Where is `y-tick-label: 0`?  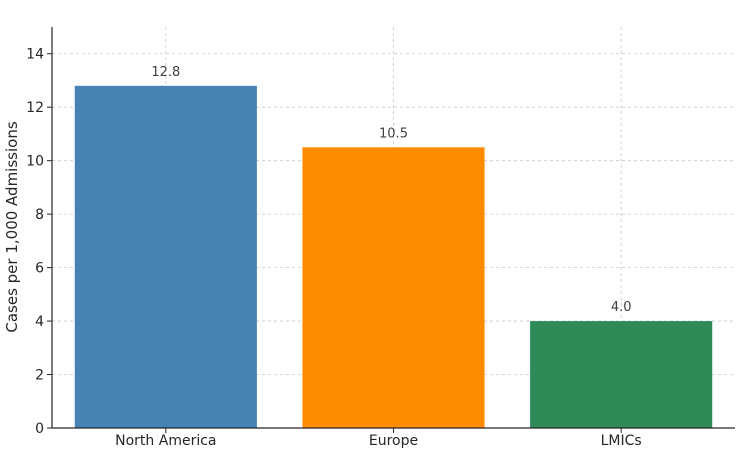
y-tick-label: 0 is located at coordinates (39, 429).